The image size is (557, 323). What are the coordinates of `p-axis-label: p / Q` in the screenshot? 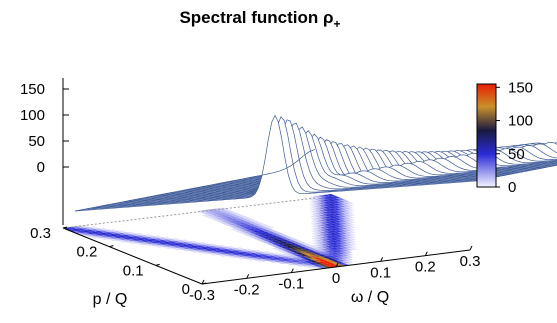 It's located at (110, 299).